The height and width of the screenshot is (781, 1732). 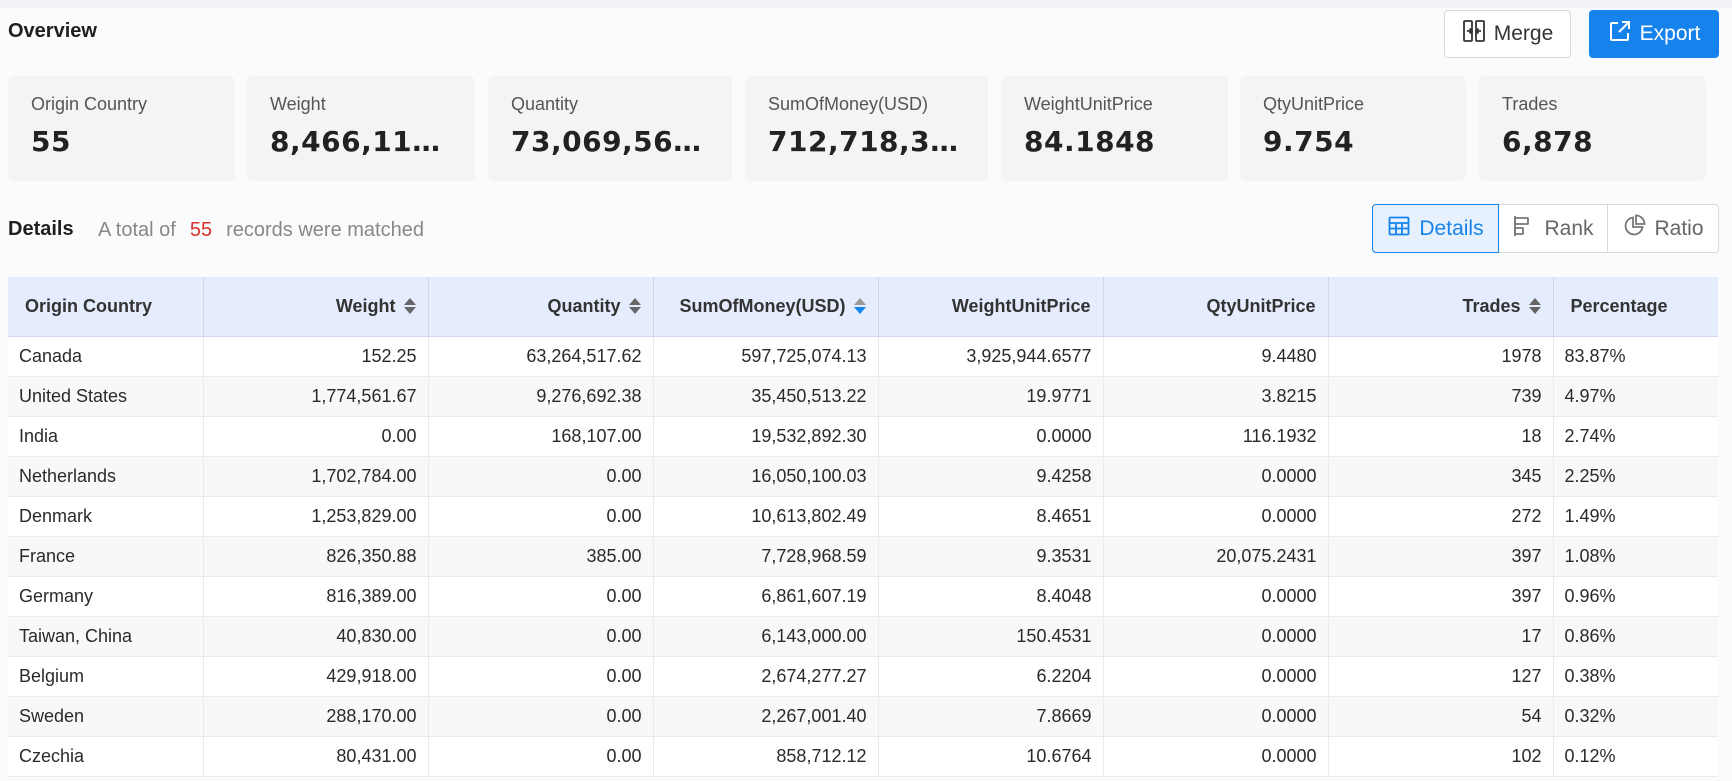 What do you see at coordinates (848, 104) in the screenshot?
I see `card-label: SumOfMoney(USD)` at bounding box center [848, 104].